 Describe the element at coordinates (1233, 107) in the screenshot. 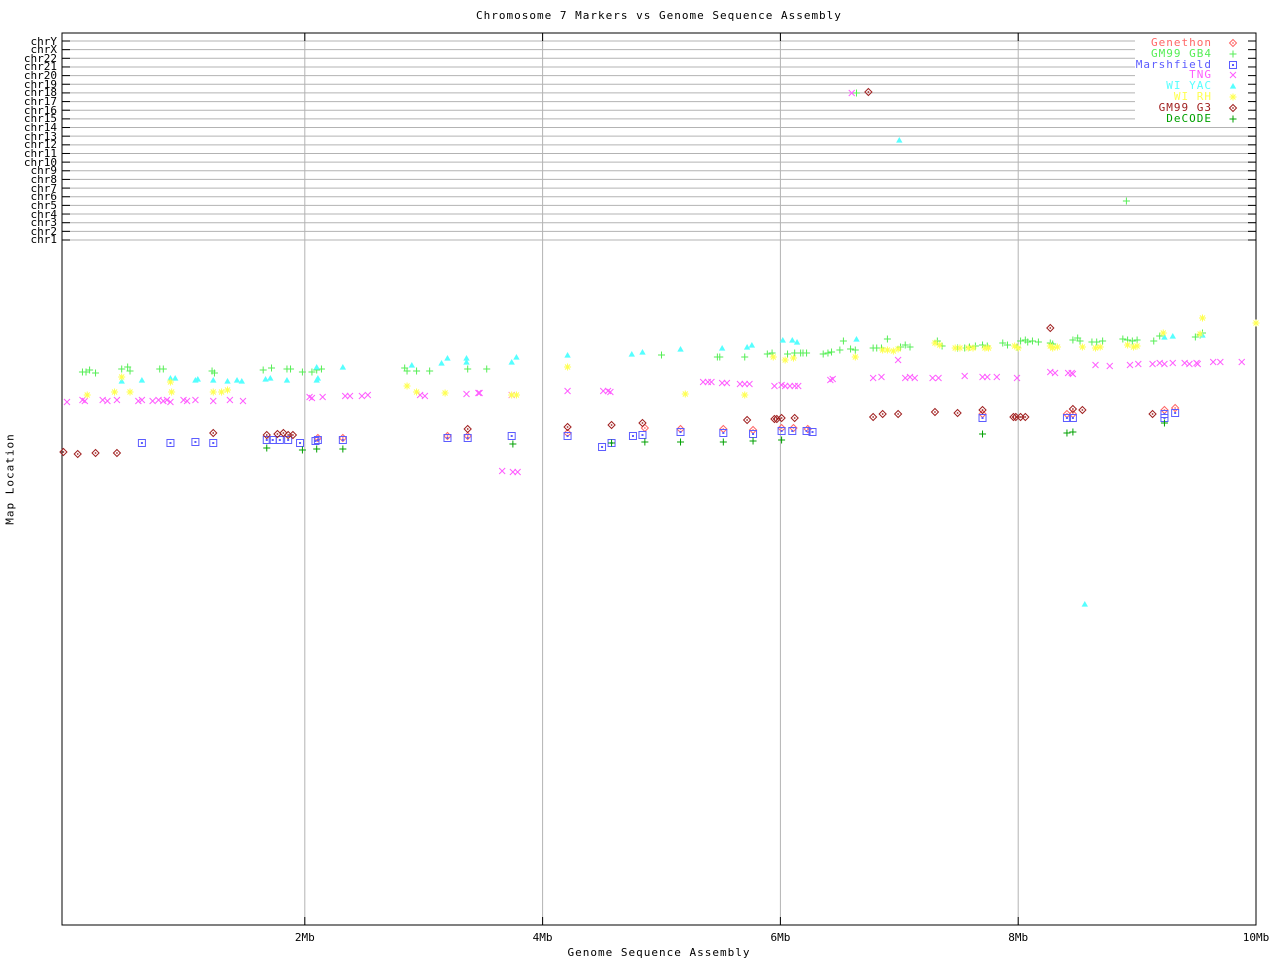

I see `legend-marker-diamond-dot-icon` at that location.